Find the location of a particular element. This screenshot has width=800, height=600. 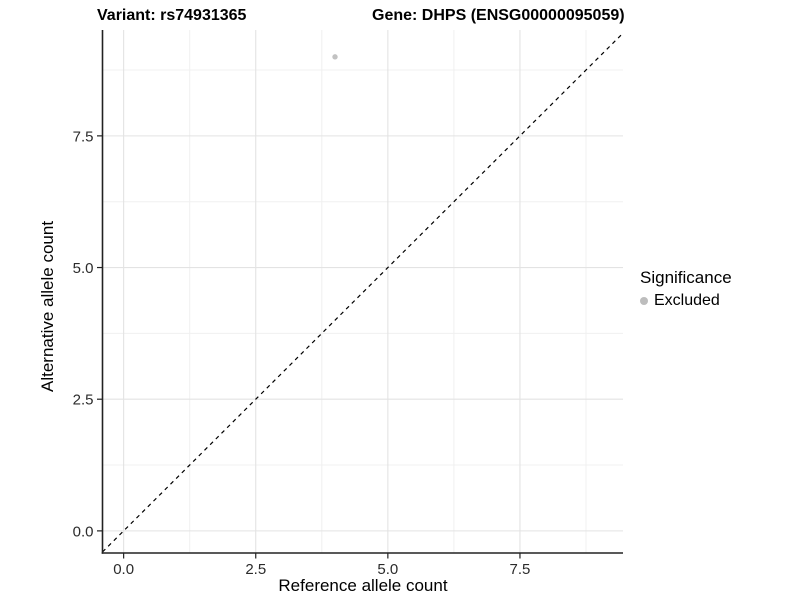

y-axis-label: Alternative allele count is located at coordinates (47, 306).